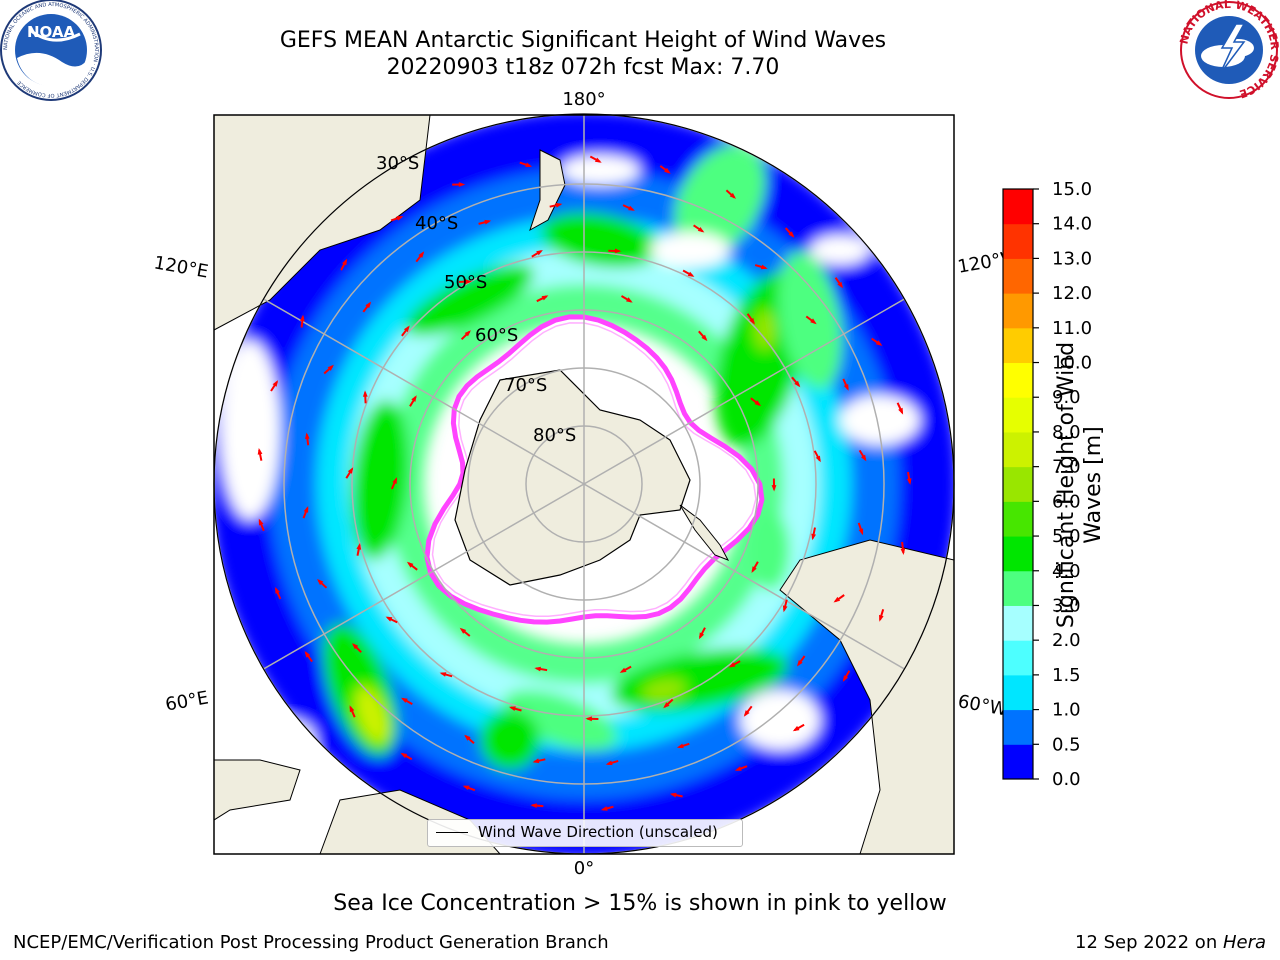  Describe the element at coordinates (583, 67) in the screenshot. I see `chart-subtitle: 20220903 t18z 072h fcst Max: 7.70` at that location.